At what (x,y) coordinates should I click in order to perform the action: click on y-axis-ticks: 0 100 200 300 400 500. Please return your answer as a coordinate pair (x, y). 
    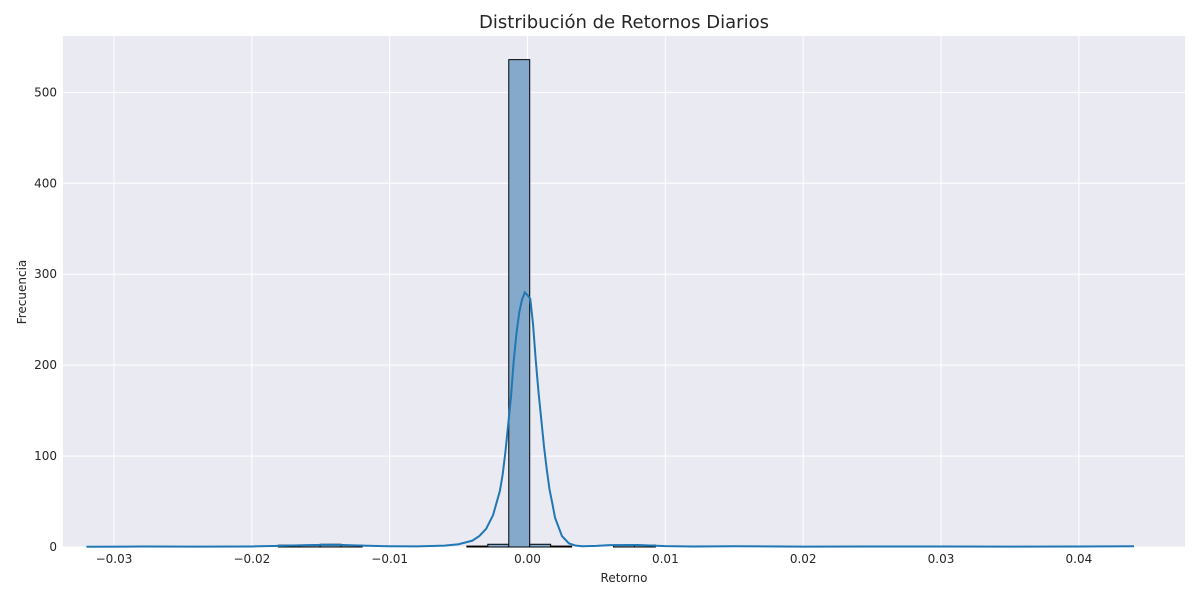
    Looking at the image, I should click on (45, 319).